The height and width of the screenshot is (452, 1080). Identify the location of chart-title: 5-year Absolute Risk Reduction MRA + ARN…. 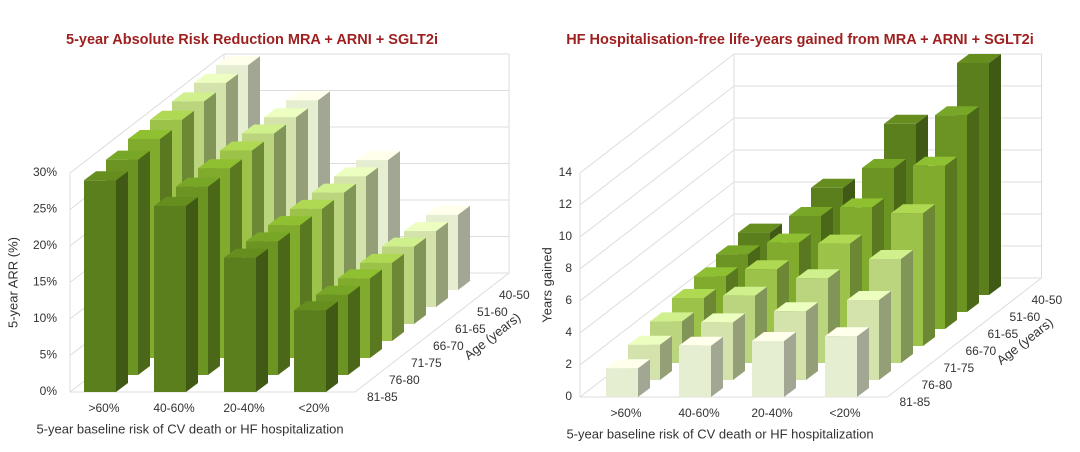
(252, 40).